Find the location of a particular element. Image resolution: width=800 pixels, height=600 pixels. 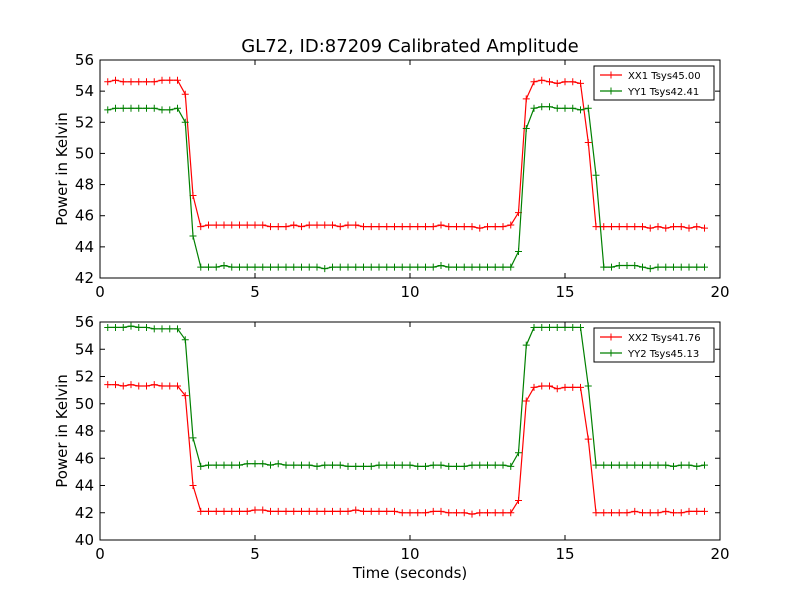

y-tick-label: 42 is located at coordinates (84, 278).